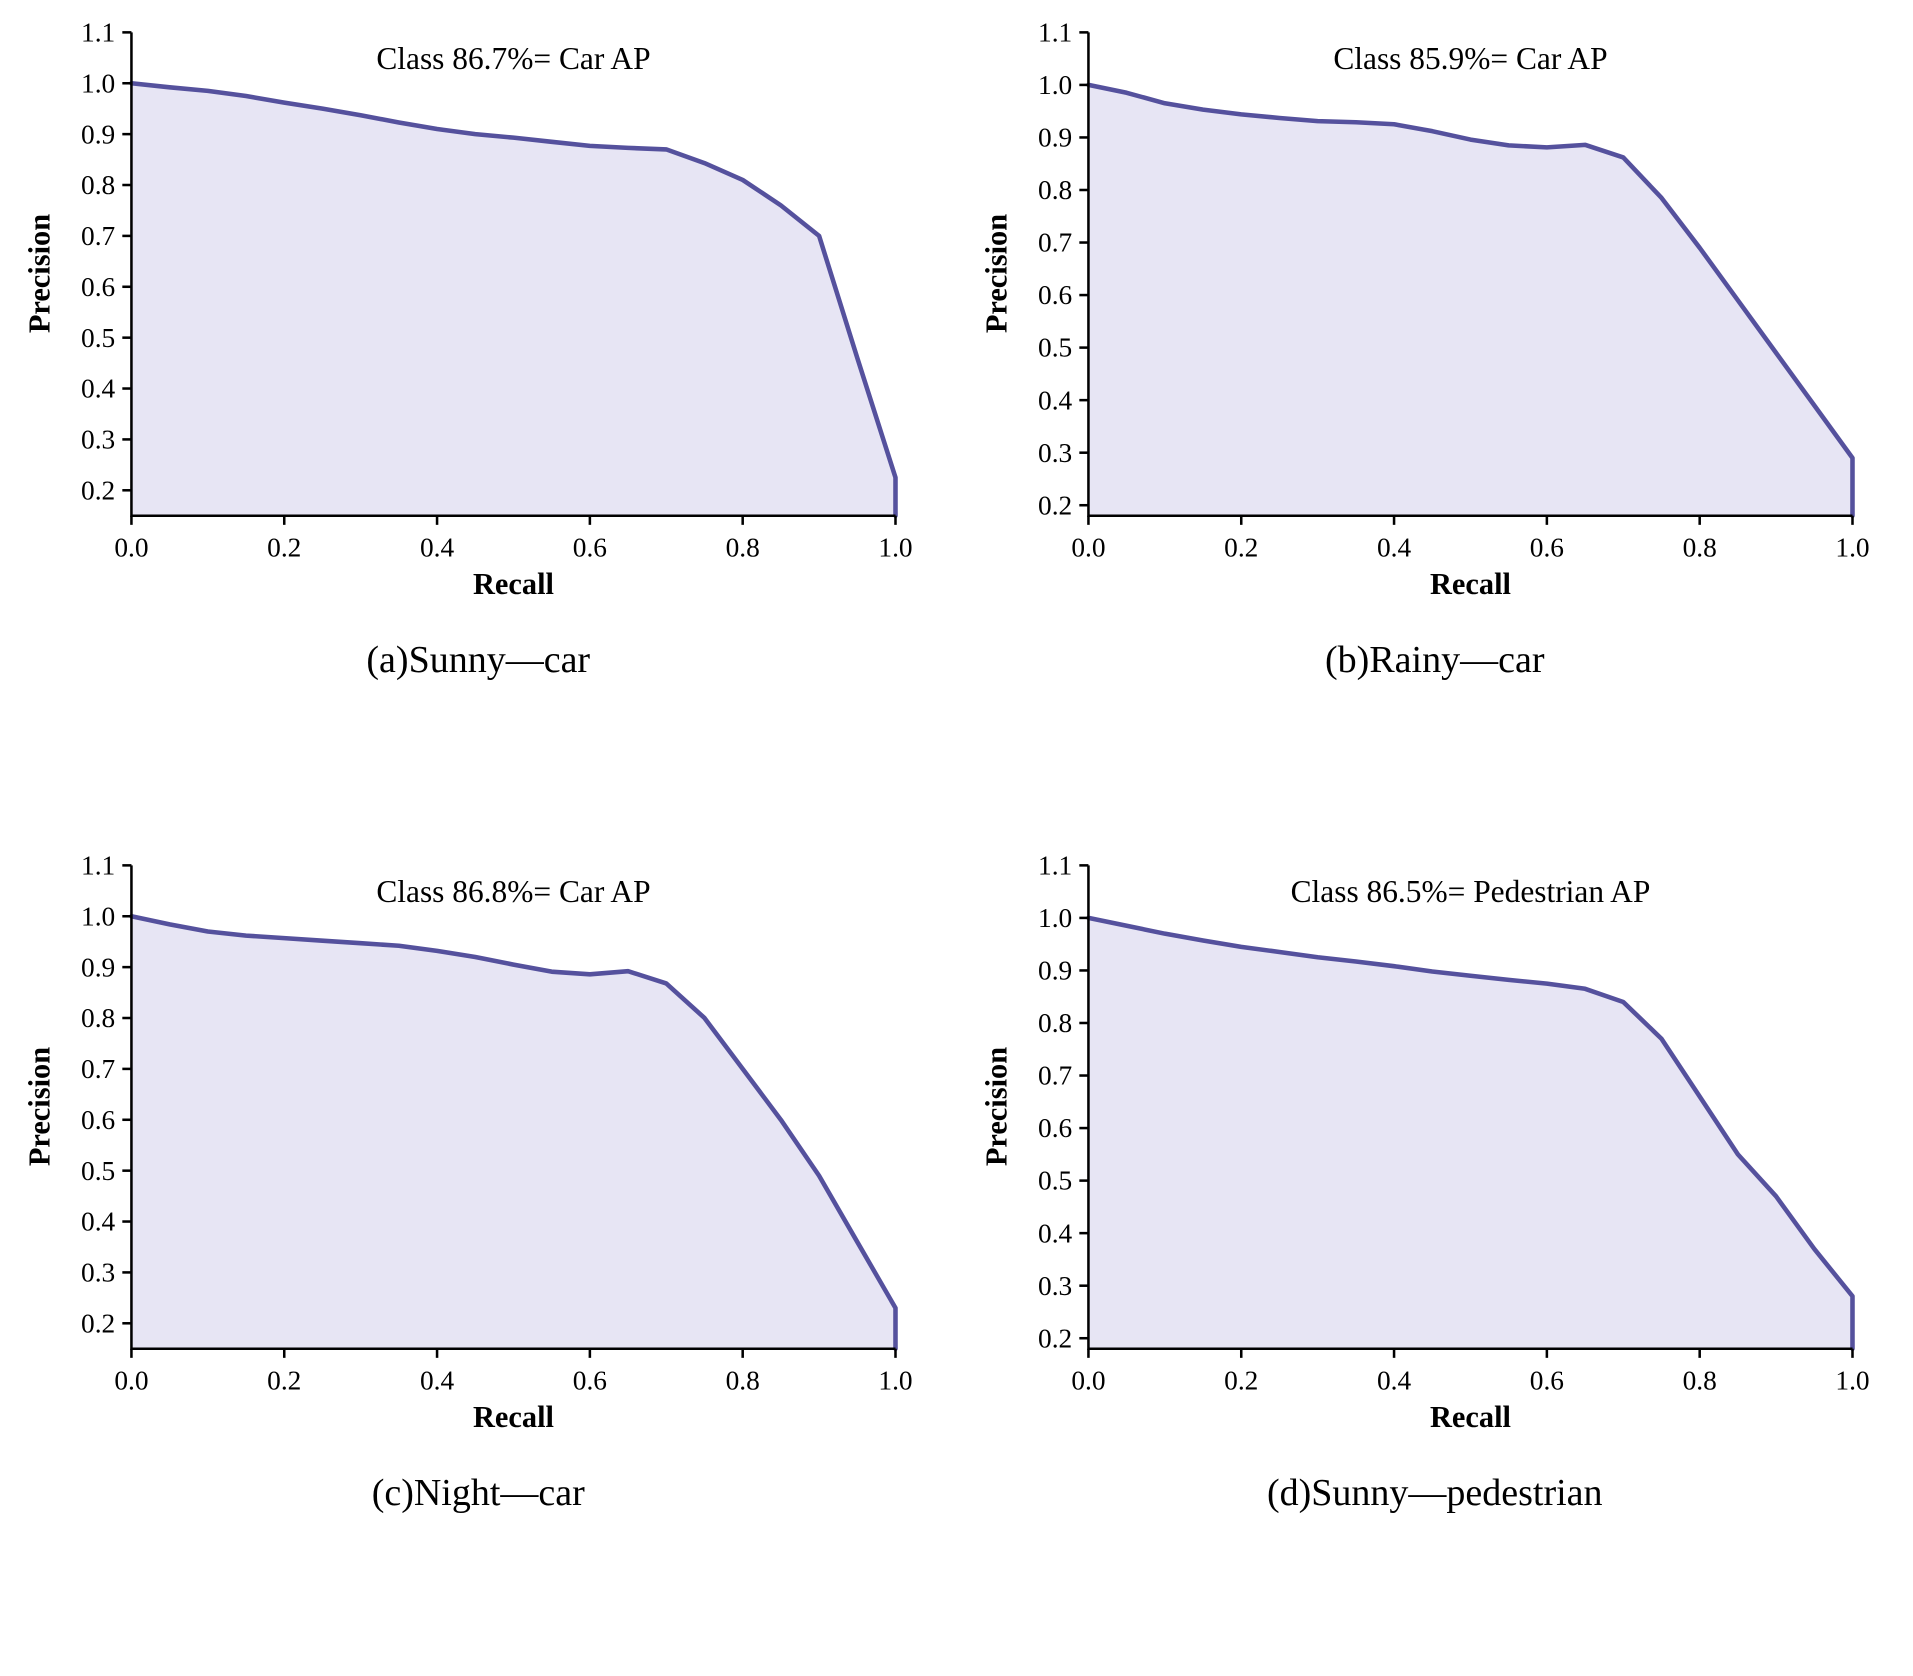 The width and height of the screenshot is (1913, 1676). What do you see at coordinates (514, 58) in the screenshot?
I see `chart-annotation: Class 86.7%= Car AP` at bounding box center [514, 58].